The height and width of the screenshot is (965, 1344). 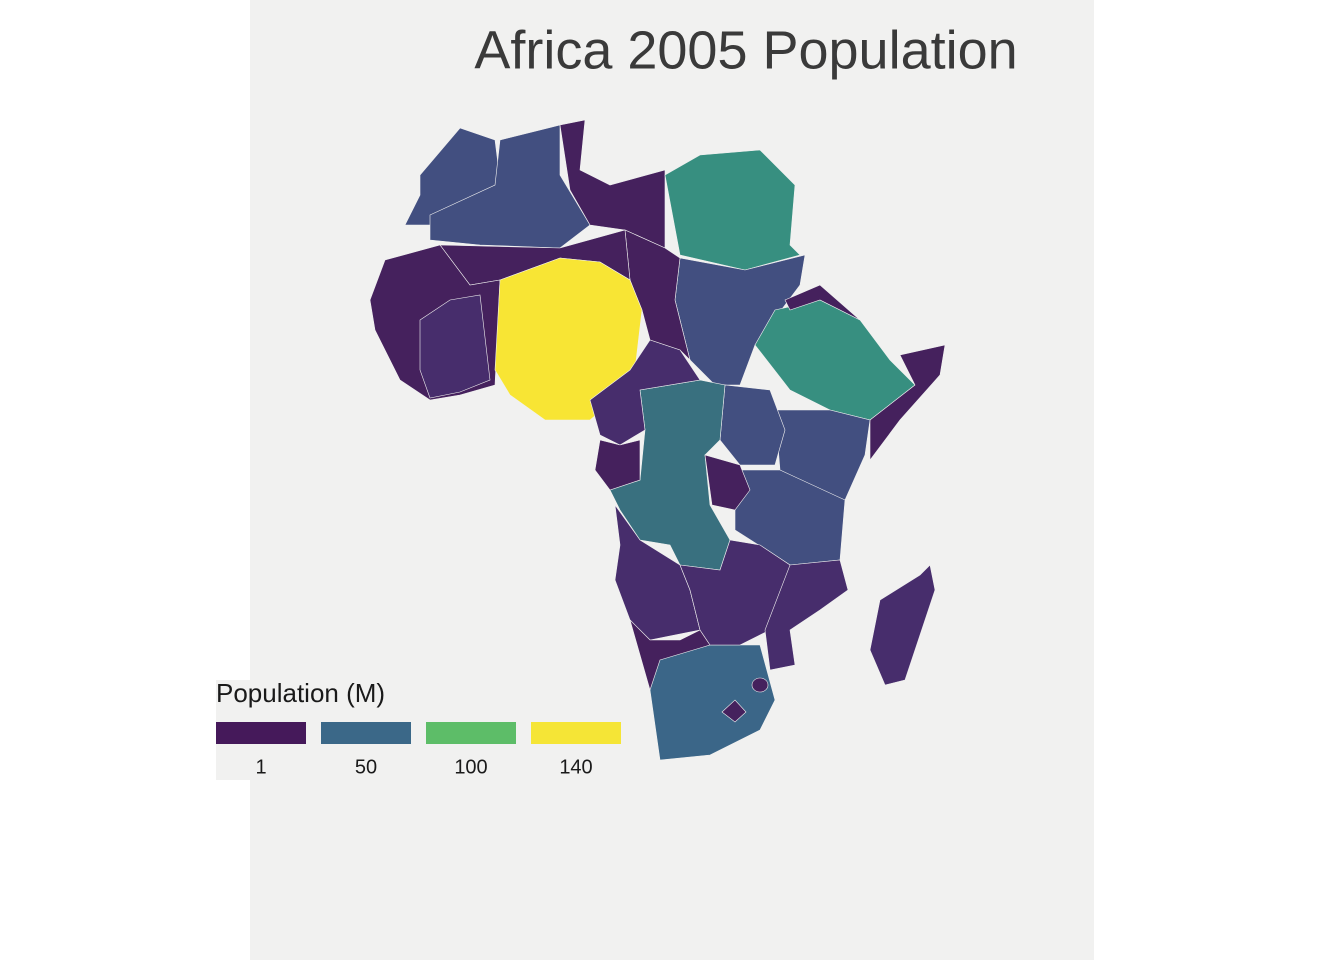 What do you see at coordinates (575, 767) in the screenshot?
I see `legend-label: 140` at bounding box center [575, 767].